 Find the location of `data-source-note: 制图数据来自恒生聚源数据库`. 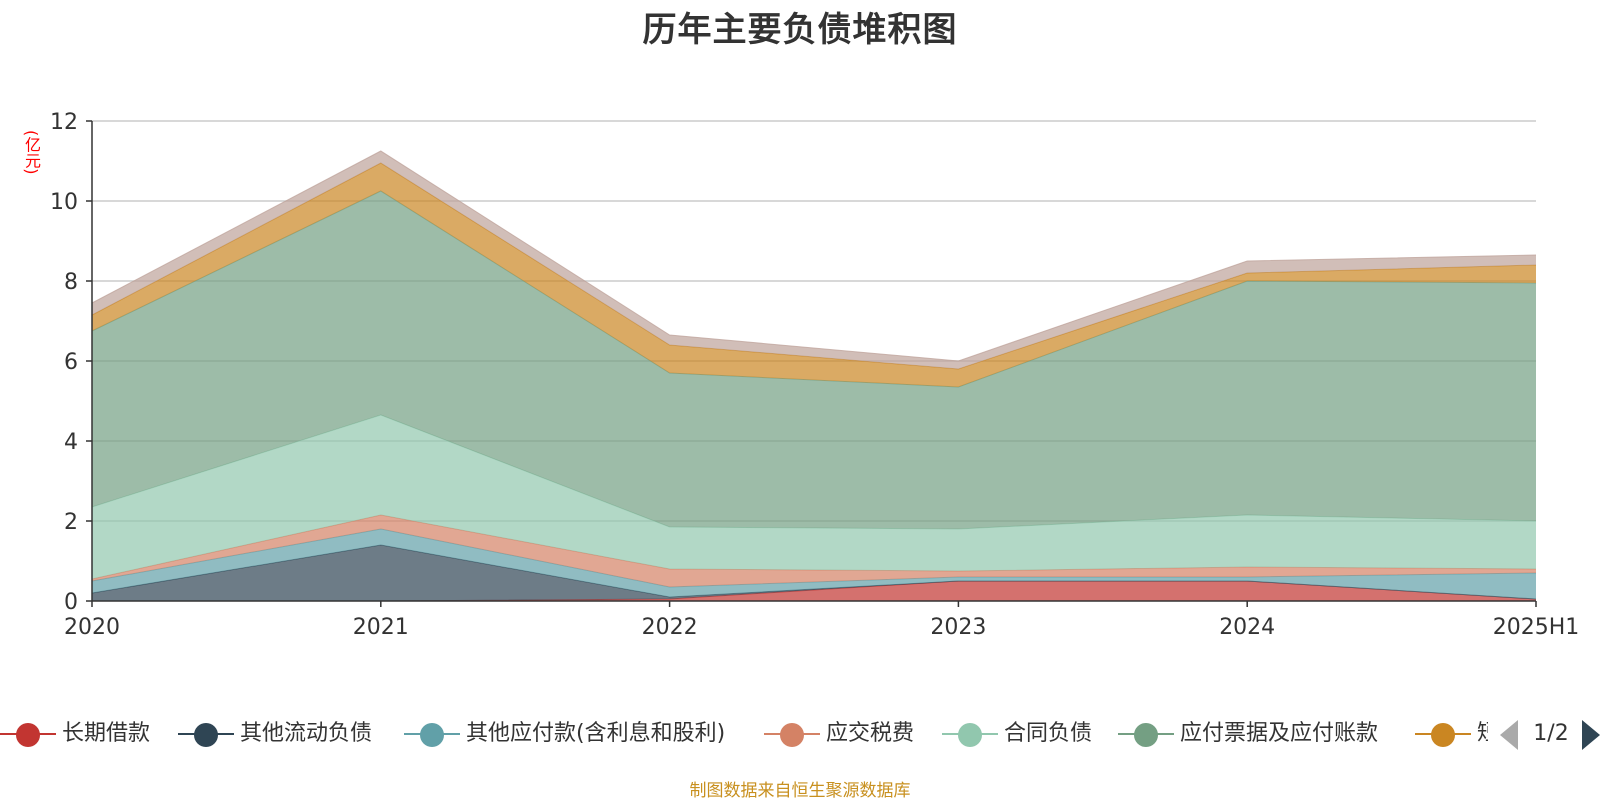

data-source-note: 制图数据来自恒生聚源数据库 is located at coordinates (800, 791).